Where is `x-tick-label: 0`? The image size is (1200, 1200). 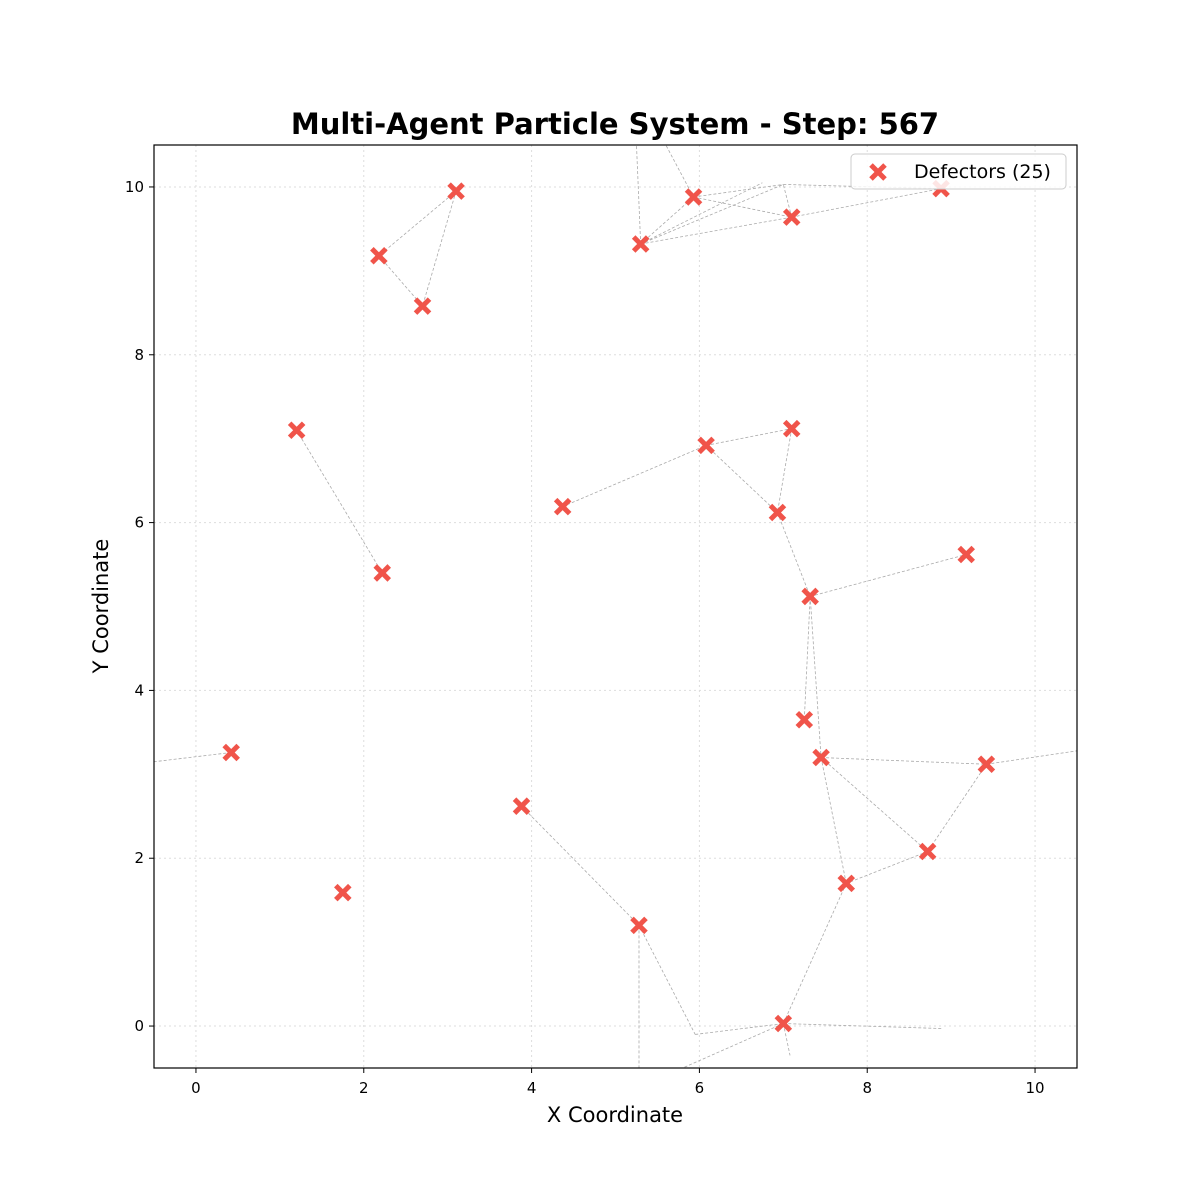 x-tick-label: 0 is located at coordinates (196, 1088).